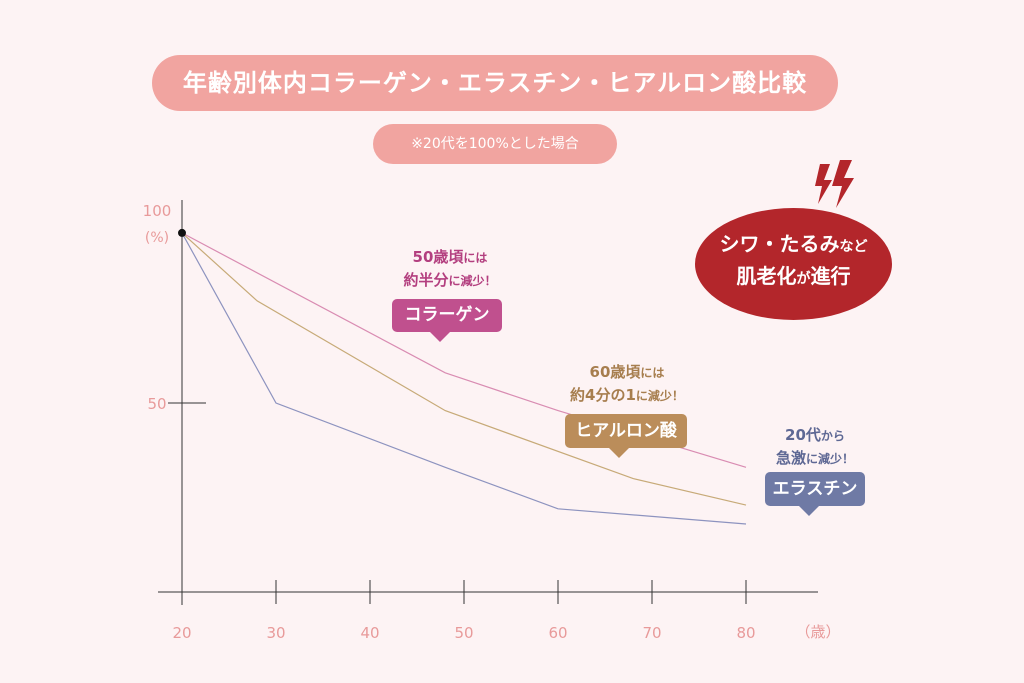  Describe the element at coordinates (815, 489) in the screenshot. I see `elastin-label-text: エラスチン` at that location.